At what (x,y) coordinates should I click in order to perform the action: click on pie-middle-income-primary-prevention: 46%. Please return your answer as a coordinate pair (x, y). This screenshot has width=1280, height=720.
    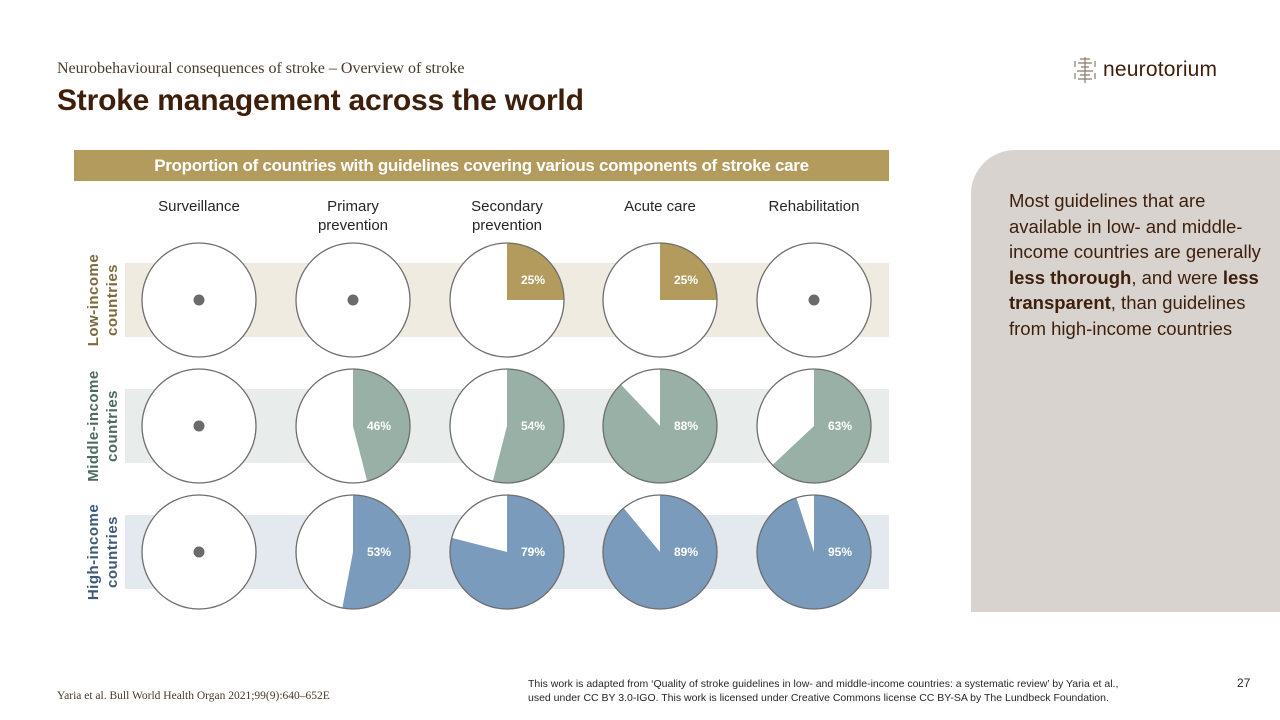
    Looking at the image, I should click on (353, 426).